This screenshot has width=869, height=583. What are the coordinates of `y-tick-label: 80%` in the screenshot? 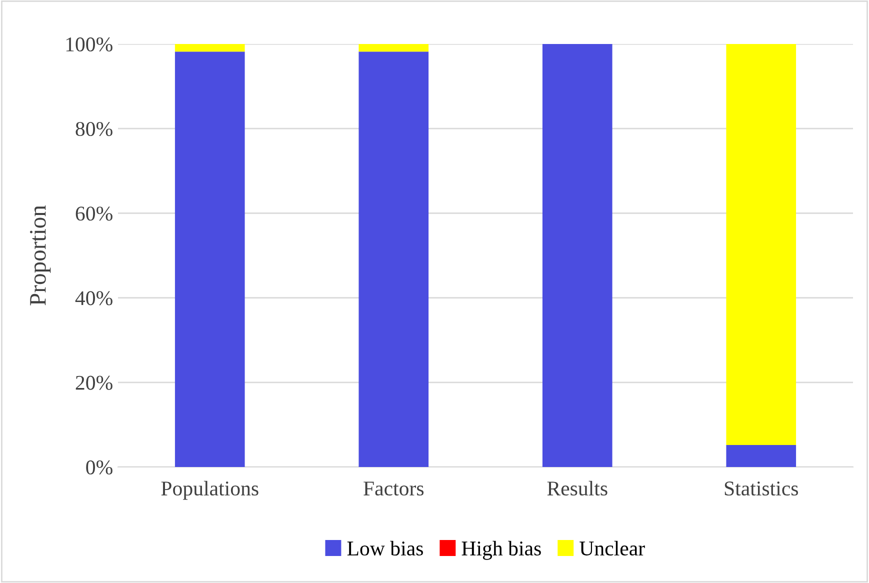 It's located at (94, 129).